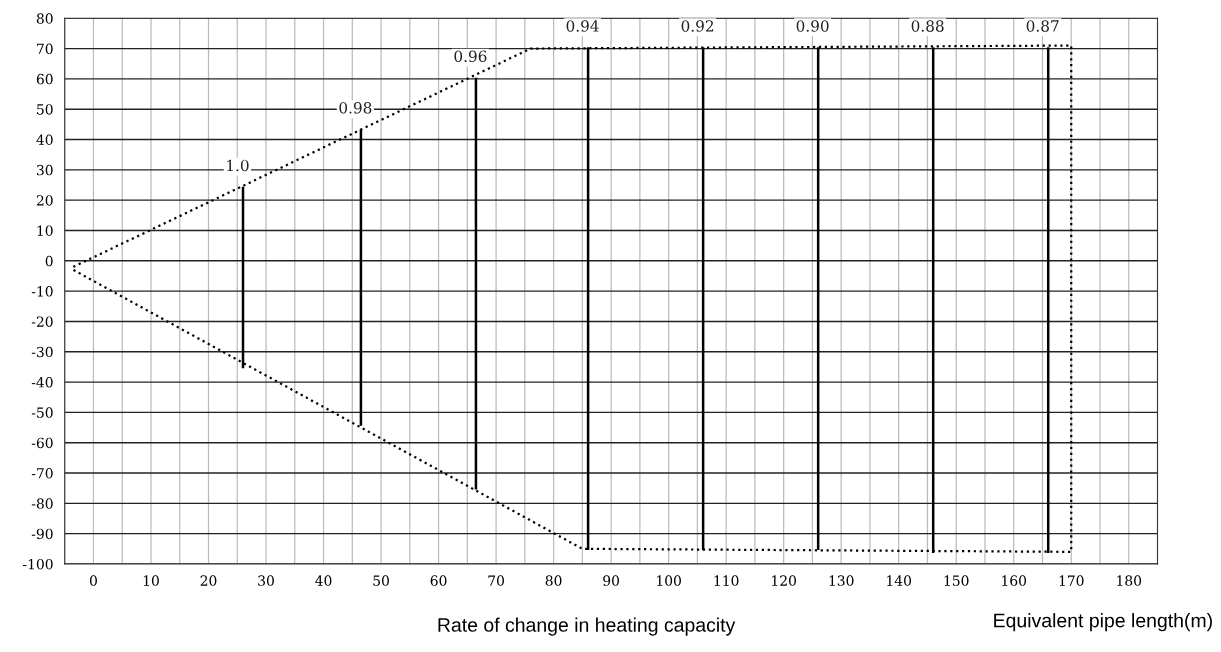  What do you see at coordinates (49, 261) in the screenshot?
I see `y-tick-label: 0` at bounding box center [49, 261].